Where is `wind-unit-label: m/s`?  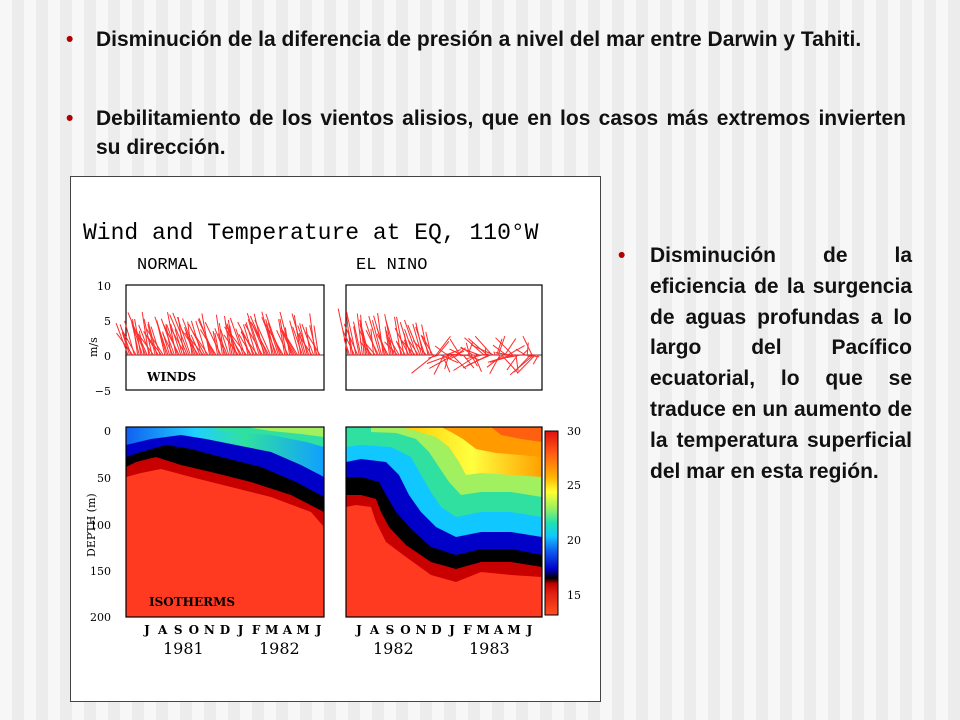
wind-unit-label: m/s is located at coordinates (93, 347).